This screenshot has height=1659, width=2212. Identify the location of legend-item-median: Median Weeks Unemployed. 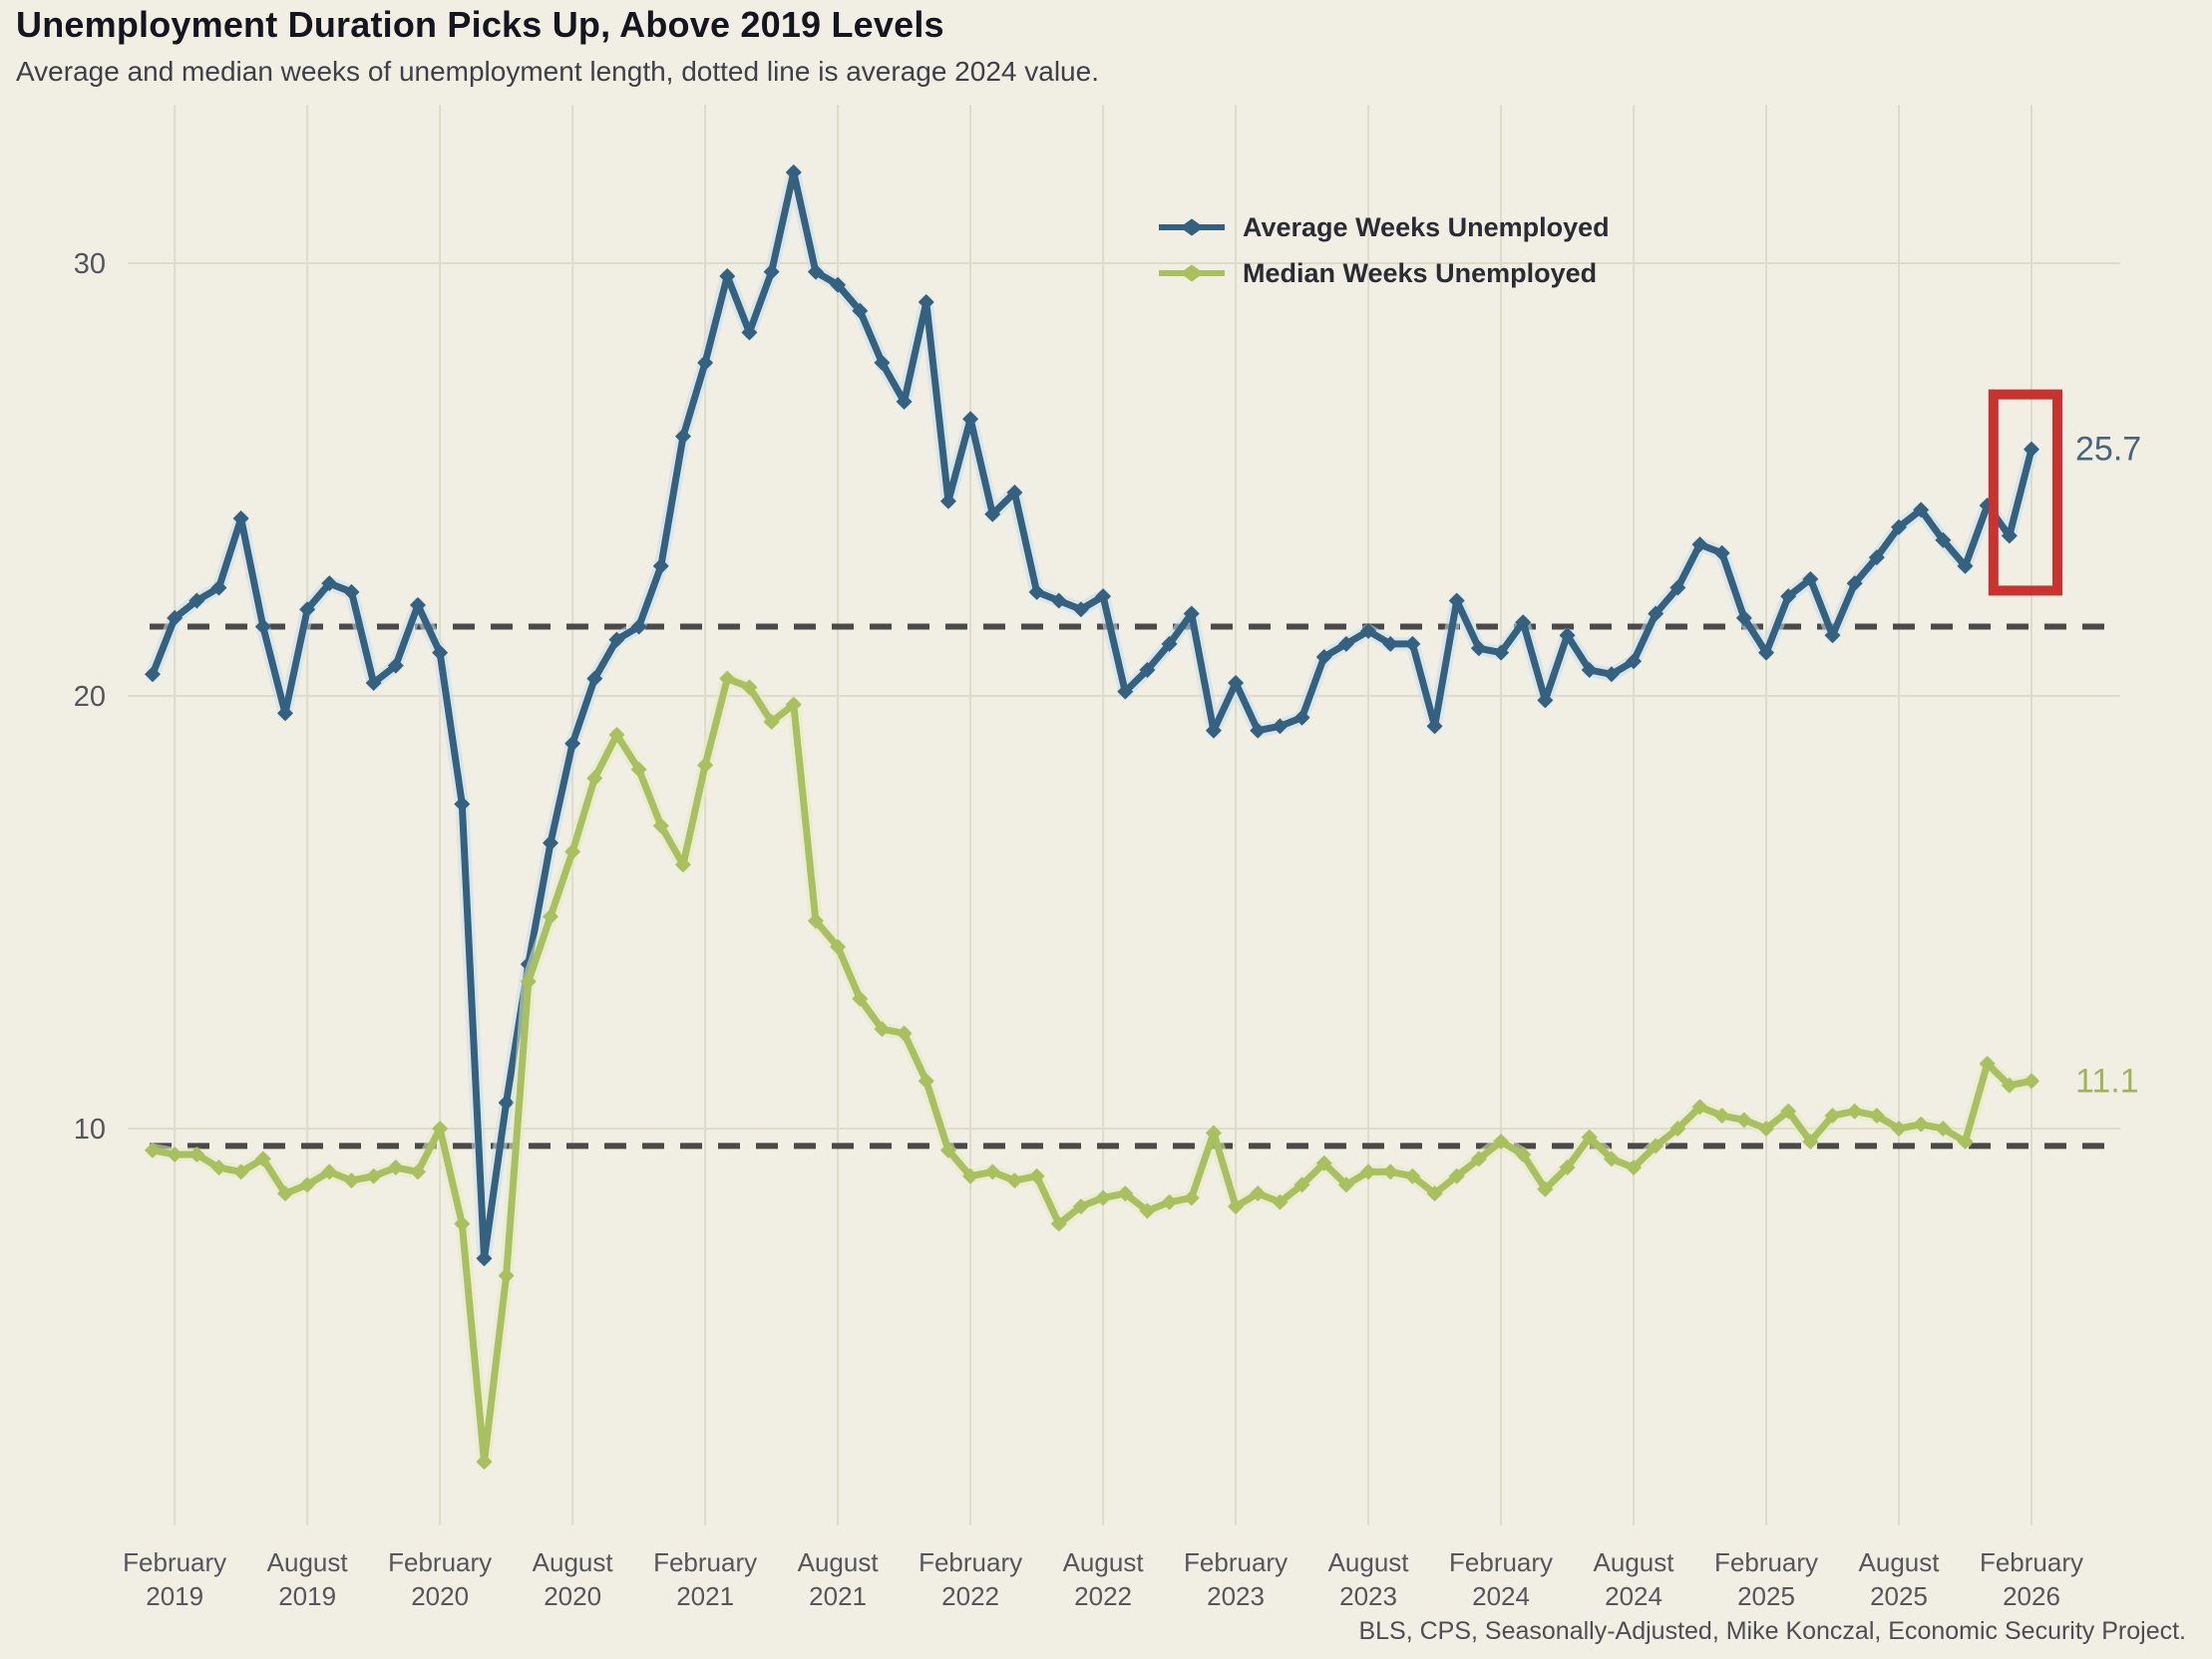
(1383, 273).